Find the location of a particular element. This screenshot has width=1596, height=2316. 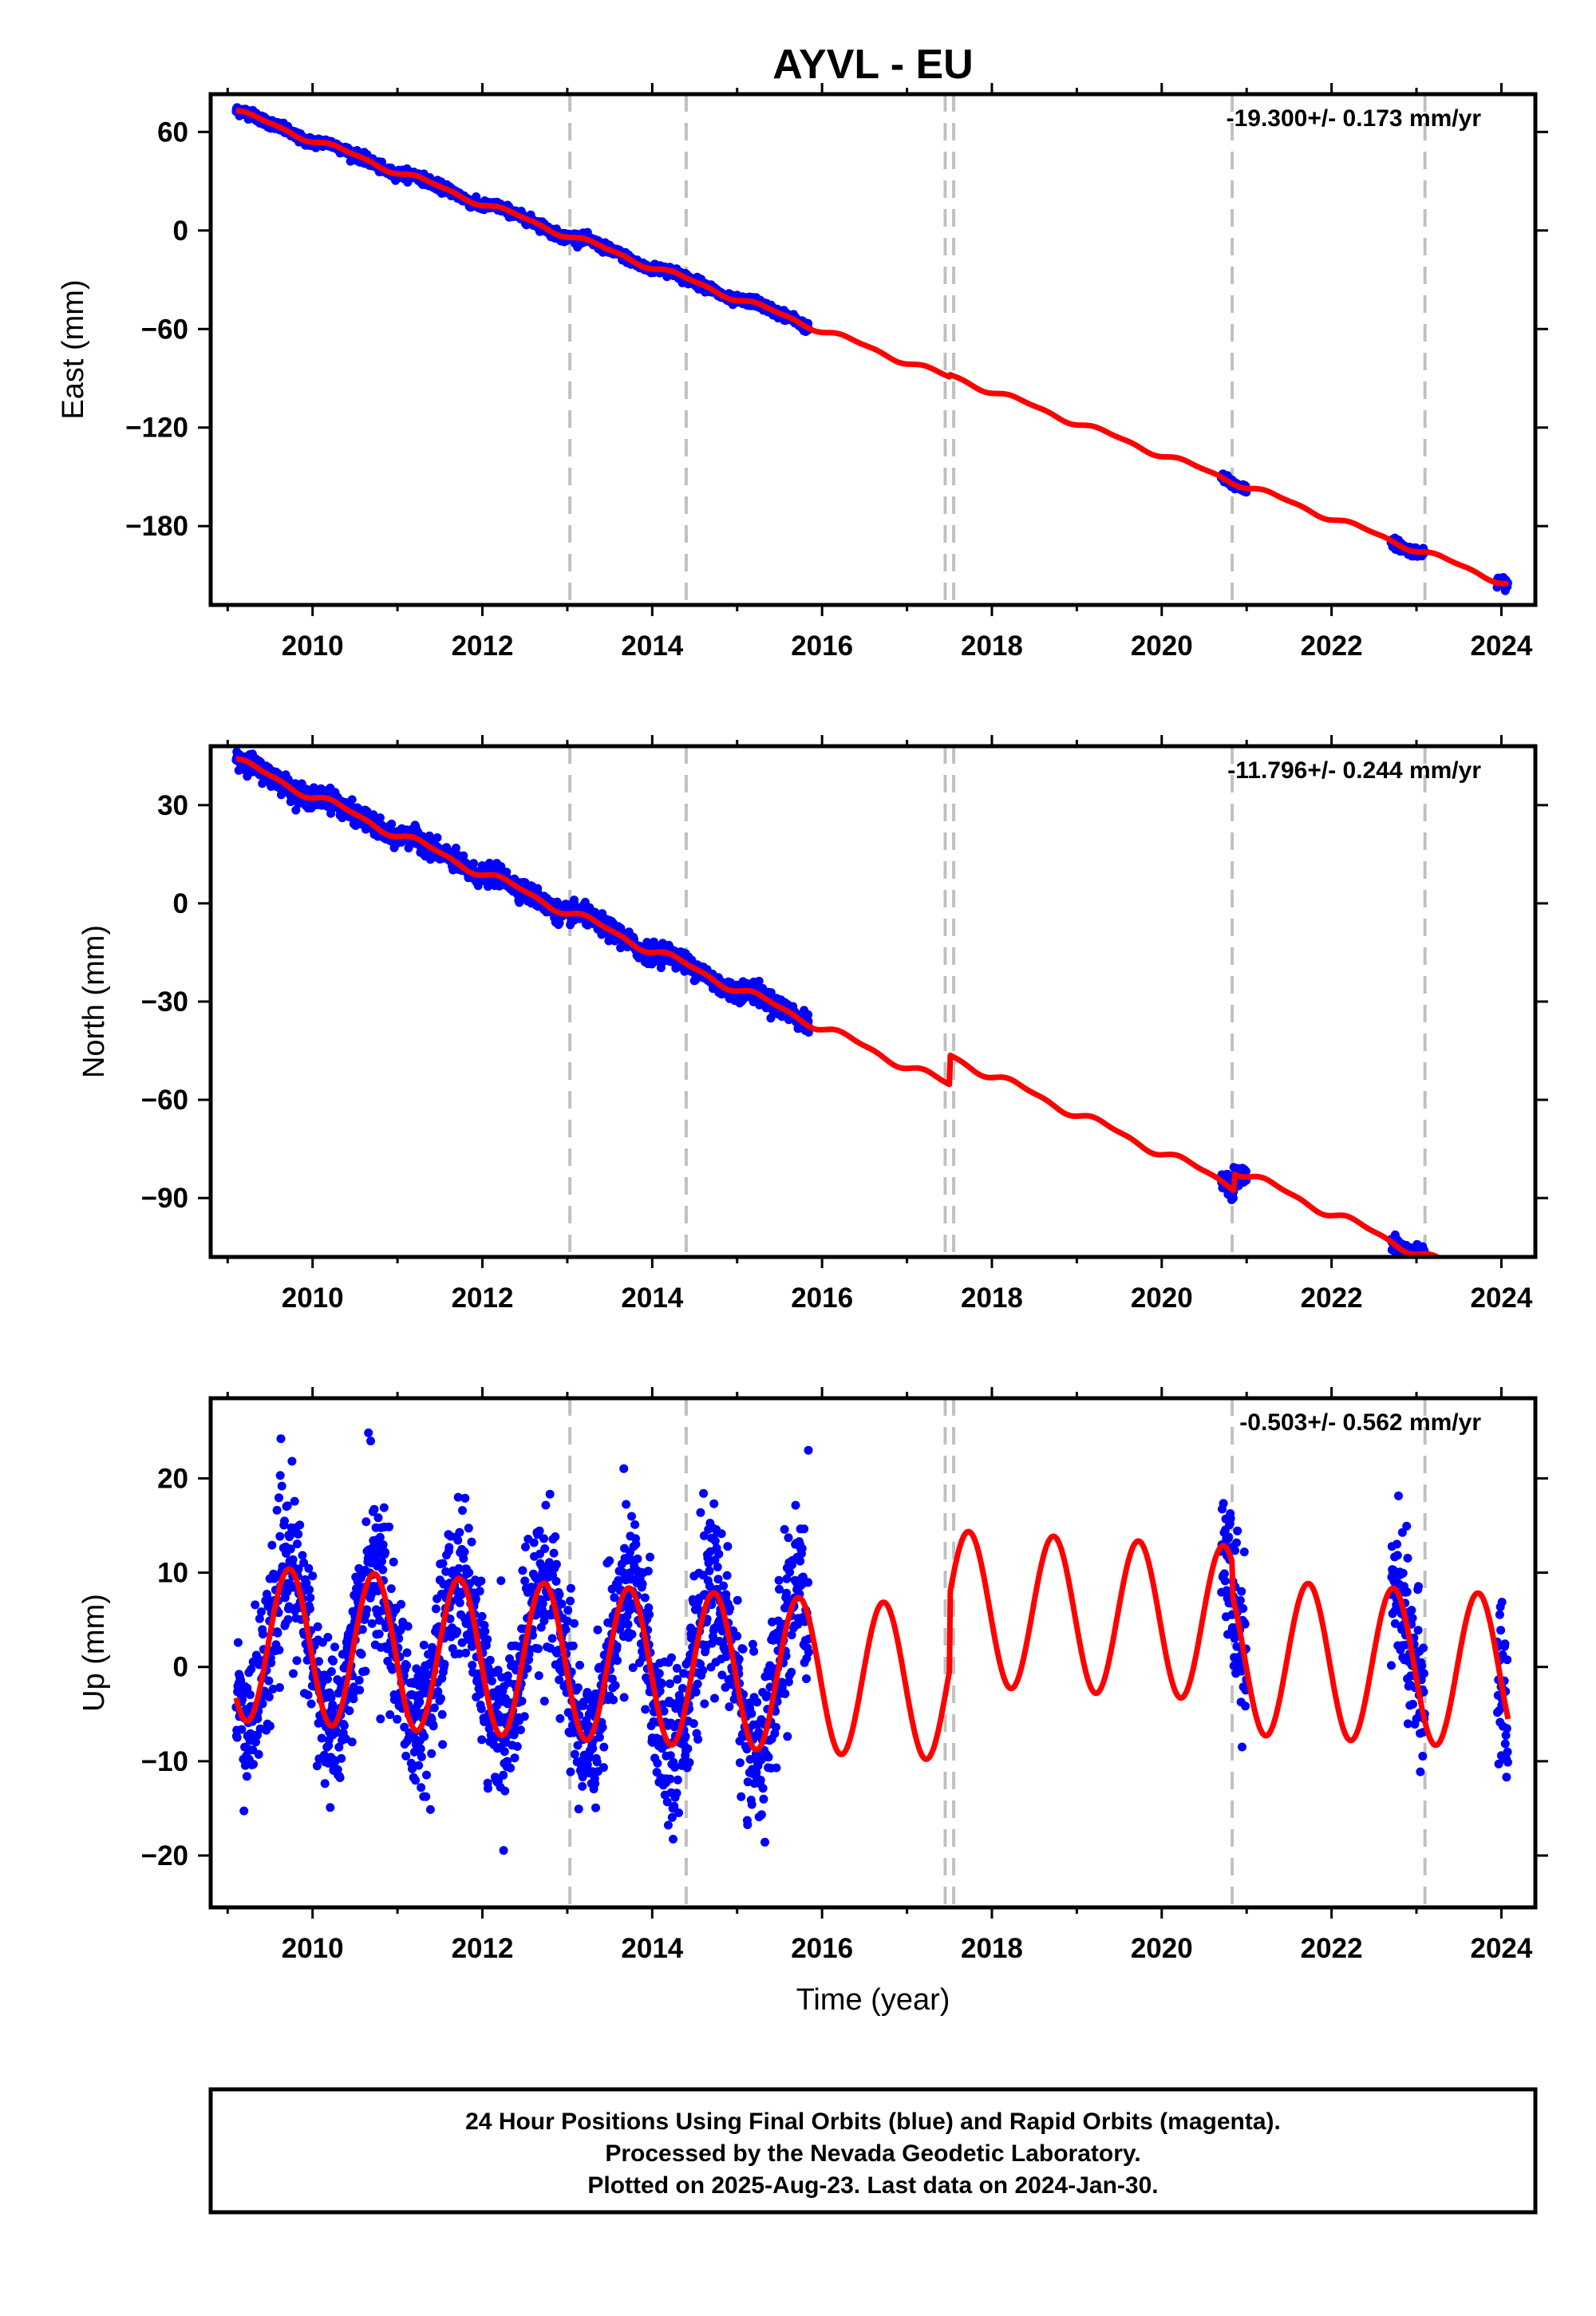

x-tick-label: 2016 is located at coordinates (822, 646).